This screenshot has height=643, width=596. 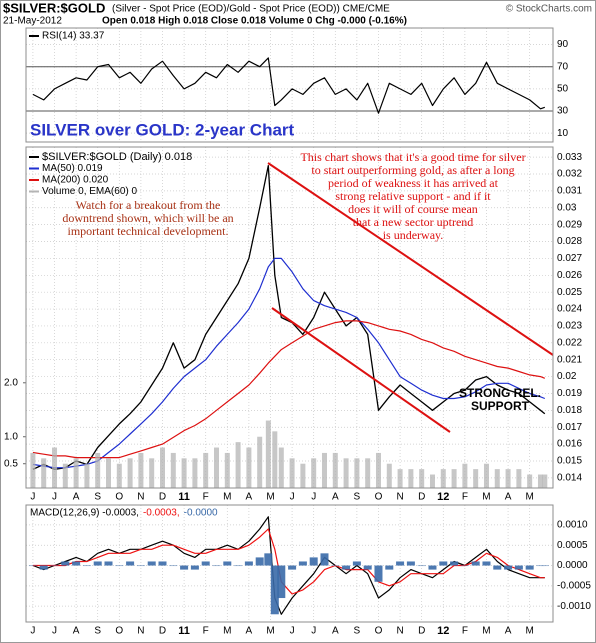 What do you see at coordinates (569, 410) in the screenshot?
I see `y-tick-label: 0.018` at bounding box center [569, 410].